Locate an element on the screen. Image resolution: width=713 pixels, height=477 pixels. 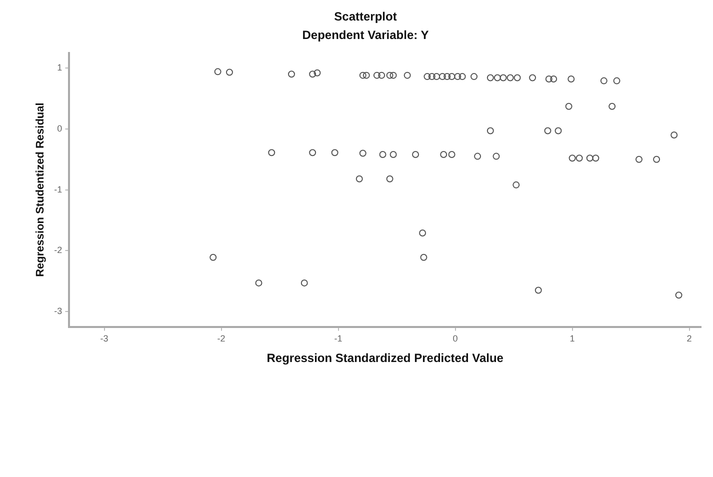
y-tick-label: -2 is located at coordinates (58, 250).